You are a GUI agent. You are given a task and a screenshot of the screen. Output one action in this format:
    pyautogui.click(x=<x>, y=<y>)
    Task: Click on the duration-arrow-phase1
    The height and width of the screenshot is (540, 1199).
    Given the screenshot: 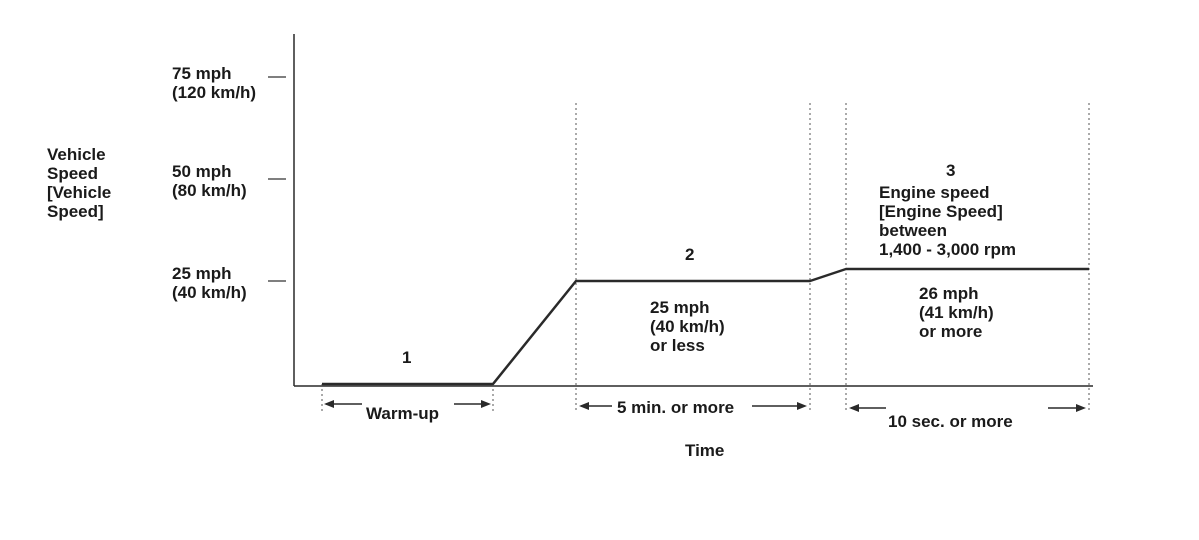 What is the action you would take?
    pyautogui.click(x=407, y=404)
    